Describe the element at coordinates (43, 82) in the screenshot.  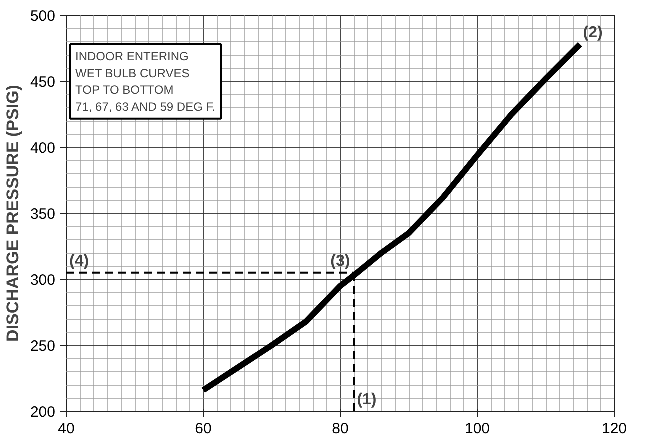
I see `y-tick-label: 450` at that location.